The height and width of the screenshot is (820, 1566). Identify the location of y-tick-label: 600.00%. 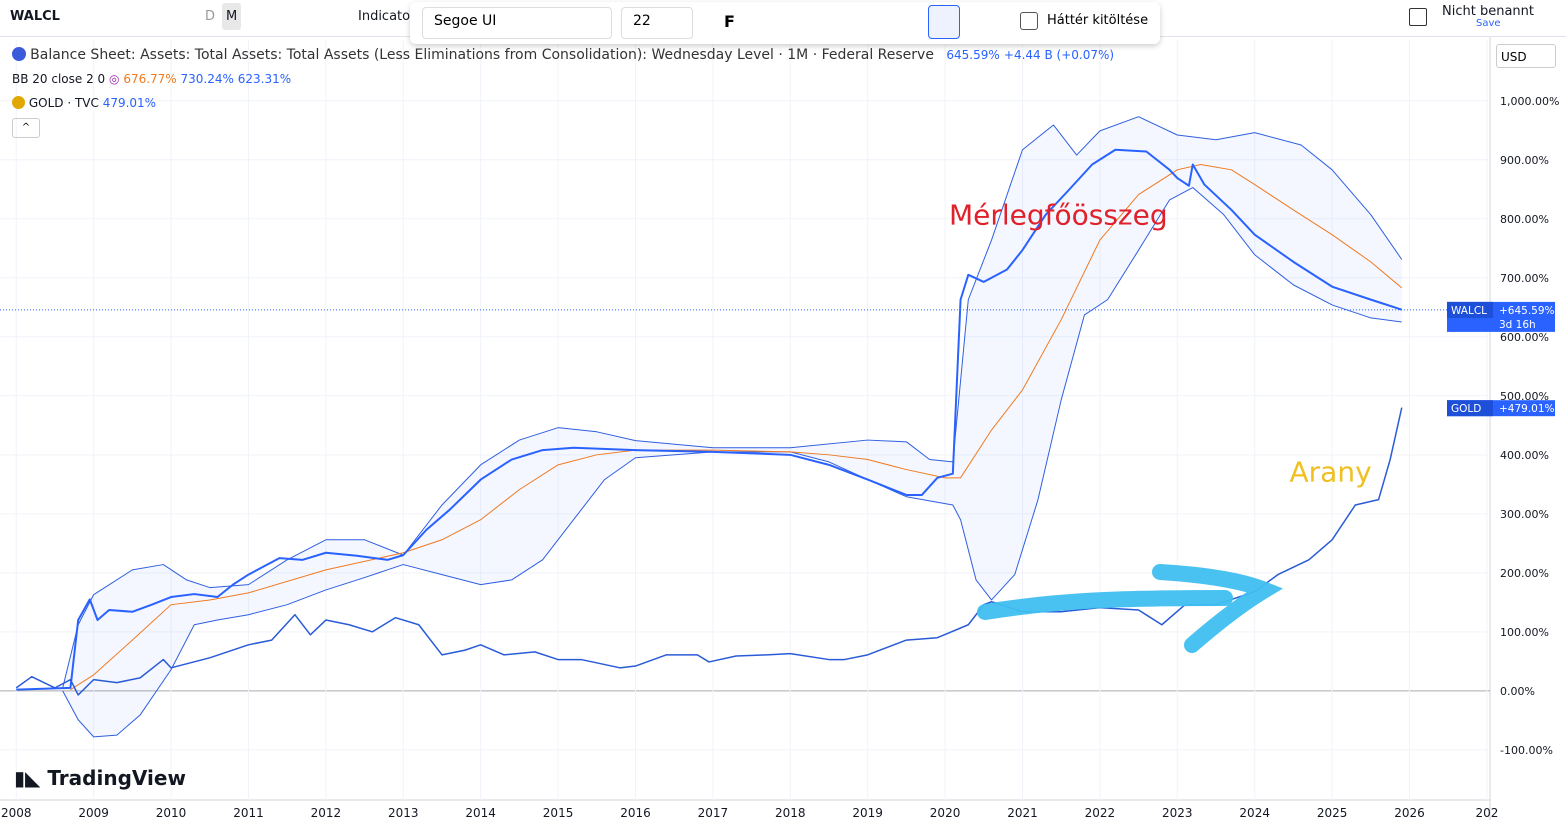
(1524, 337).